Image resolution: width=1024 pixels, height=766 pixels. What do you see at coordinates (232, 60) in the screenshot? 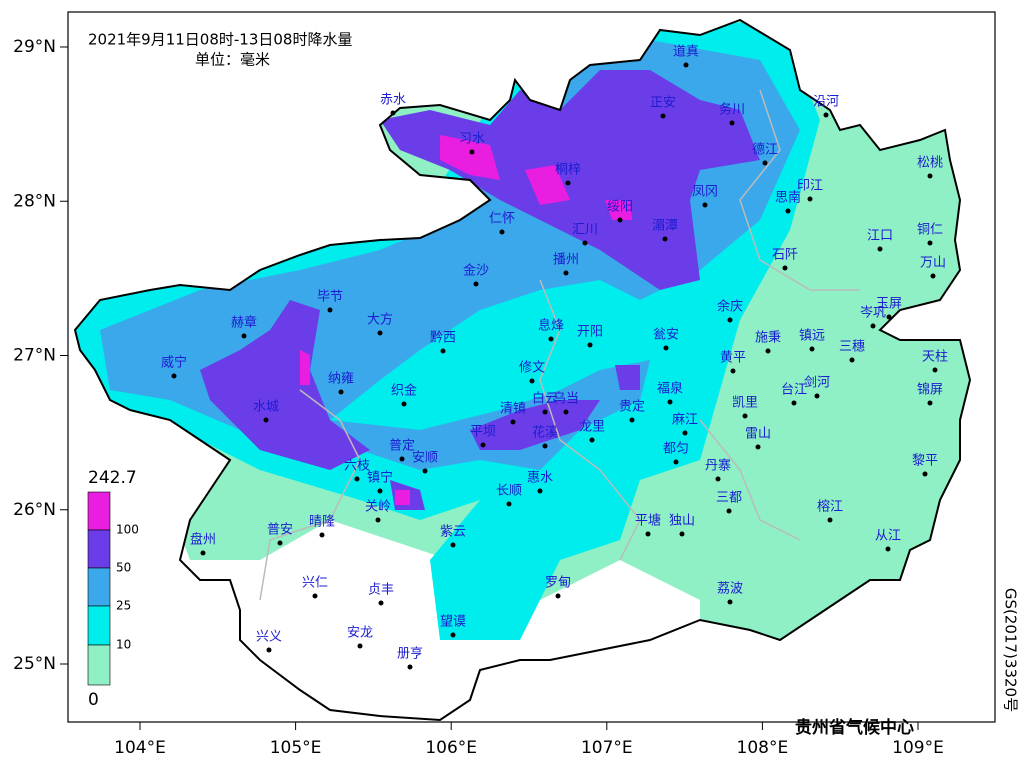
I see `unit-label: 单位：毫米` at bounding box center [232, 60].